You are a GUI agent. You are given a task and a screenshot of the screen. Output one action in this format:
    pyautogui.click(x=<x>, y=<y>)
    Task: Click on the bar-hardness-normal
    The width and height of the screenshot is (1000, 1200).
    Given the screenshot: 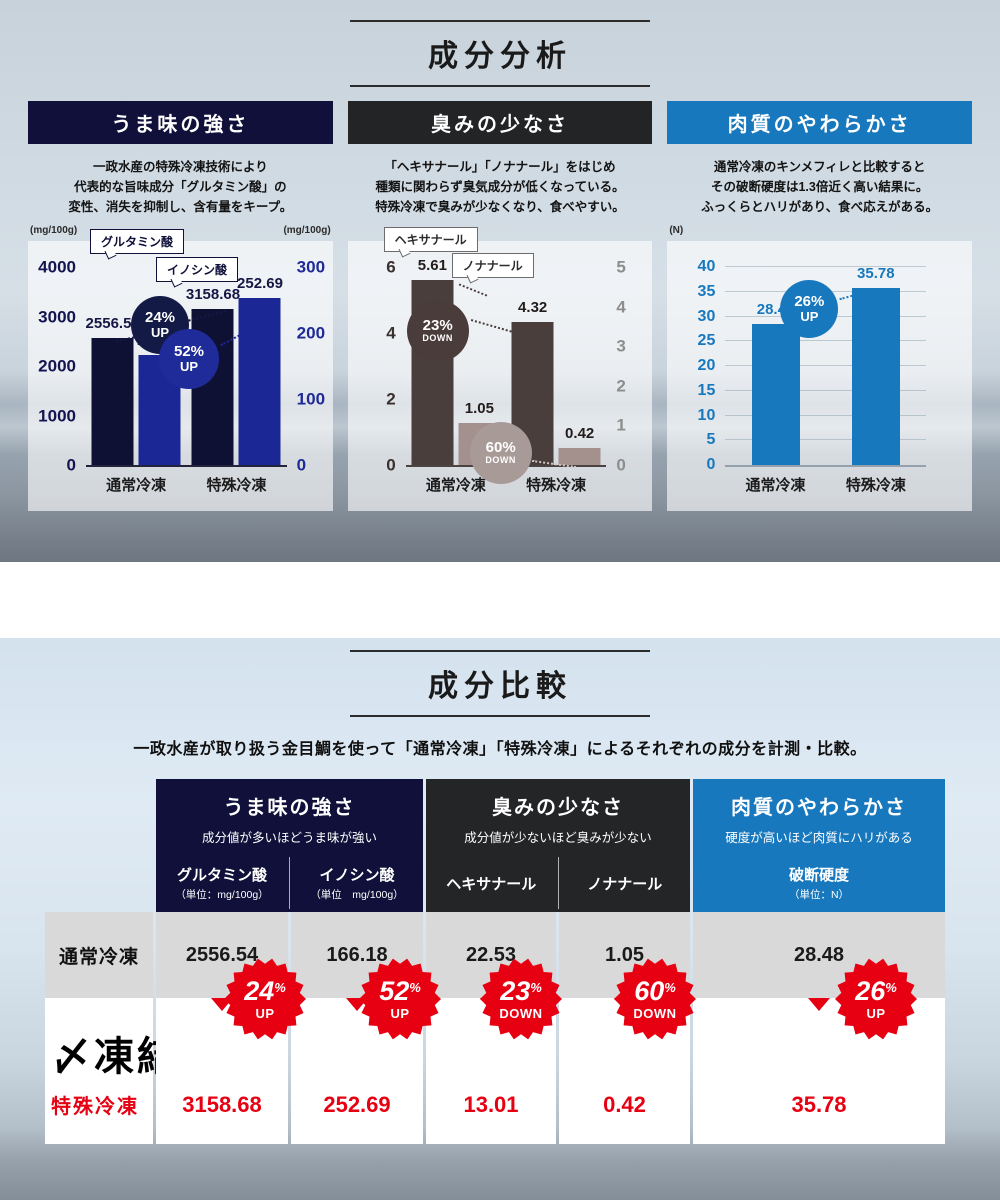 What is the action you would take?
    pyautogui.click(x=775, y=394)
    